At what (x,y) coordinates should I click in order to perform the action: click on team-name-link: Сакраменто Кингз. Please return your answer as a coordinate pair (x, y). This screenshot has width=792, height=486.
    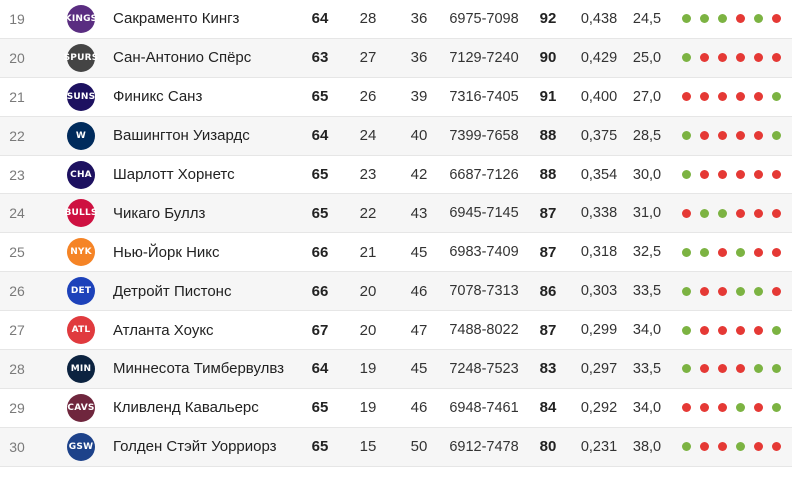
    Looking at the image, I should click on (176, 19).